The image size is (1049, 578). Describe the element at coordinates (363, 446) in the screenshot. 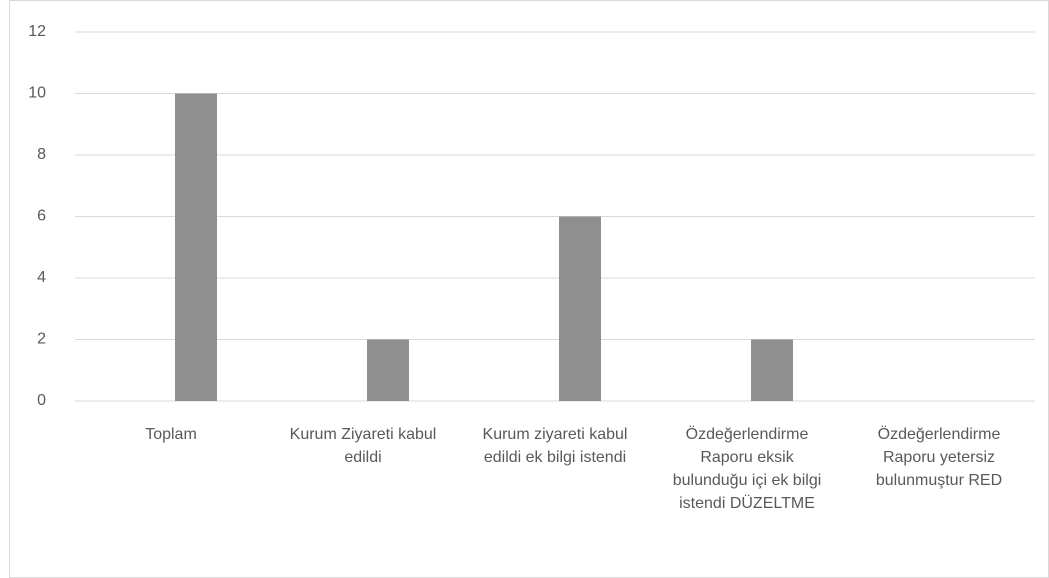

I see `x-tick-label: Kurum Ziyareti kabul edildi` at that location.